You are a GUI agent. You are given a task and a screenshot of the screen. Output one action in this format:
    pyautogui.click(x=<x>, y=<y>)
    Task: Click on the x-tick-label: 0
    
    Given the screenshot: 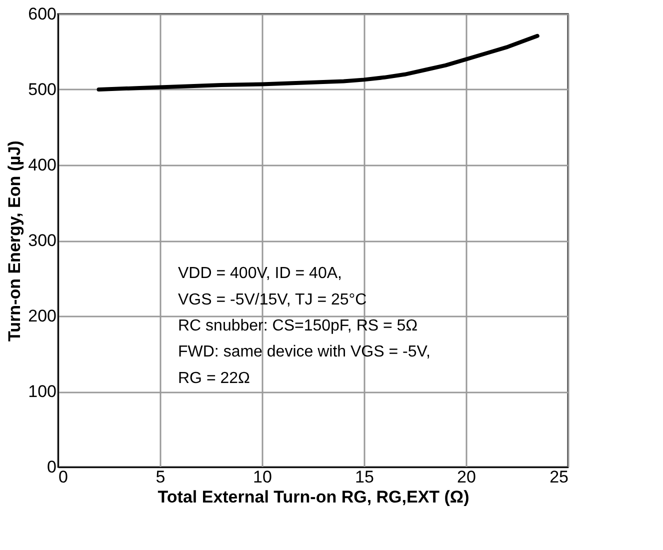 What is the action you would take?
    pyautogui.click(x=63, y=477)
    